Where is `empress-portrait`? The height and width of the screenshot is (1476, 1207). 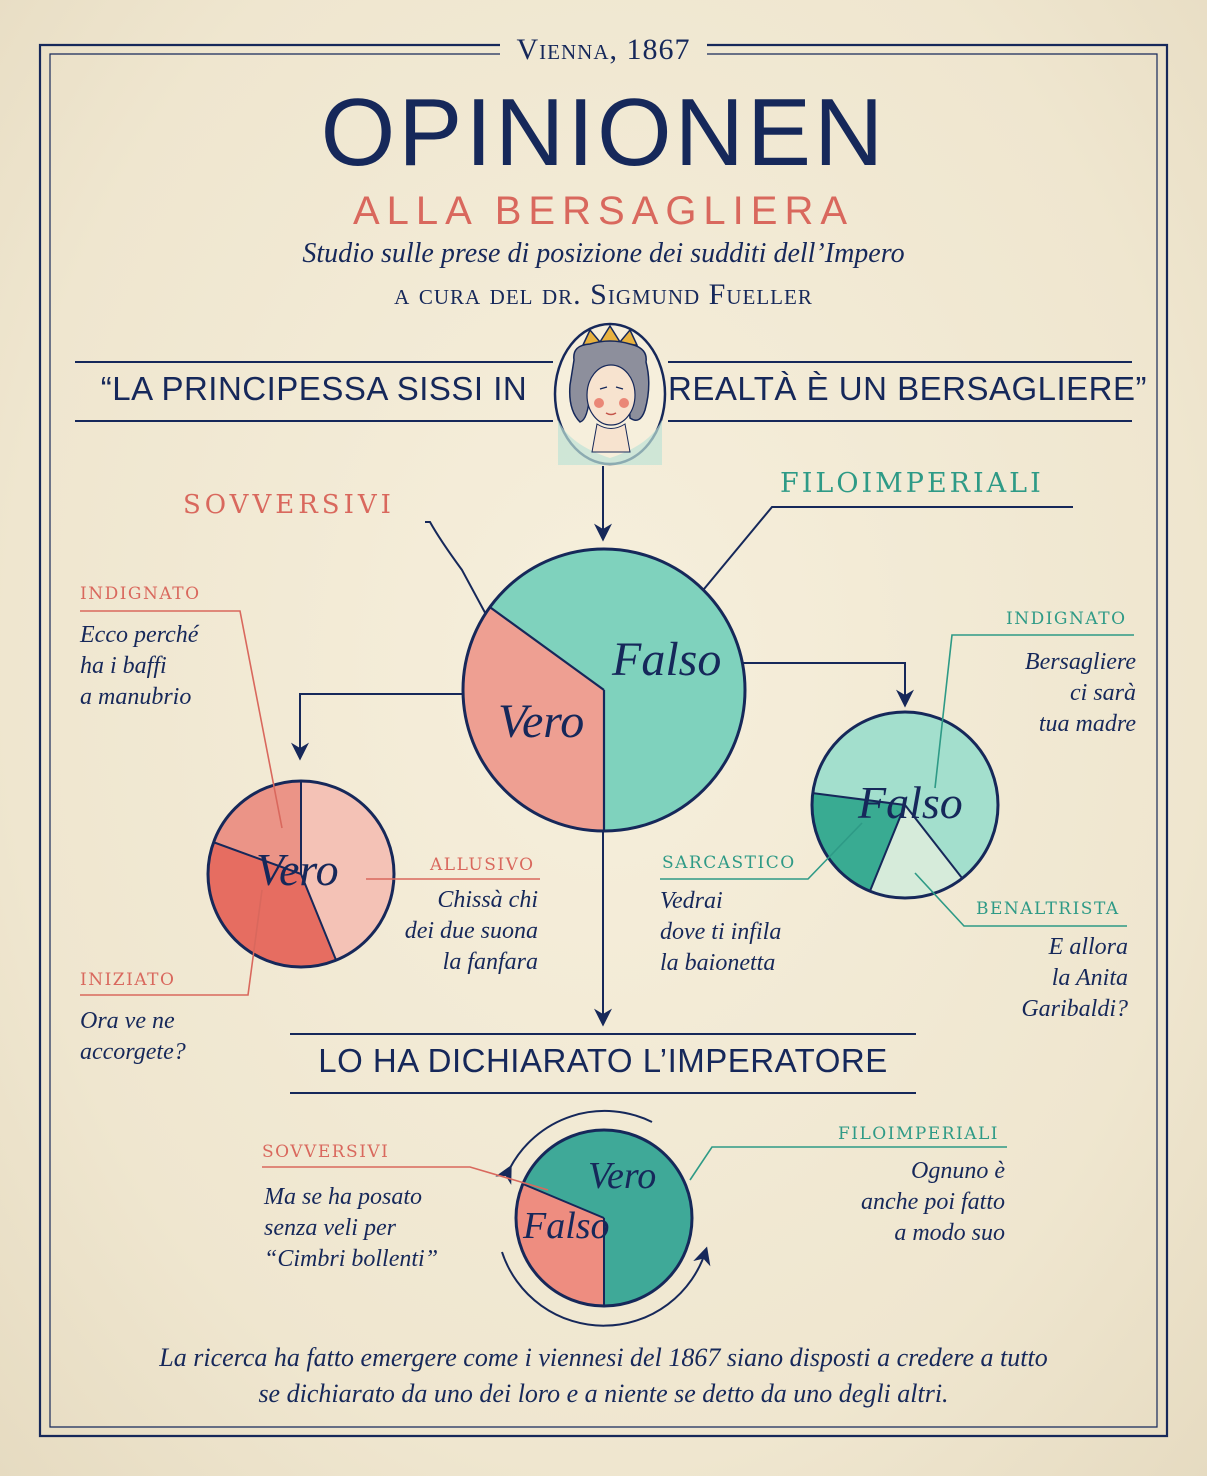 empress-portrait is located at coordinates (610, 394).